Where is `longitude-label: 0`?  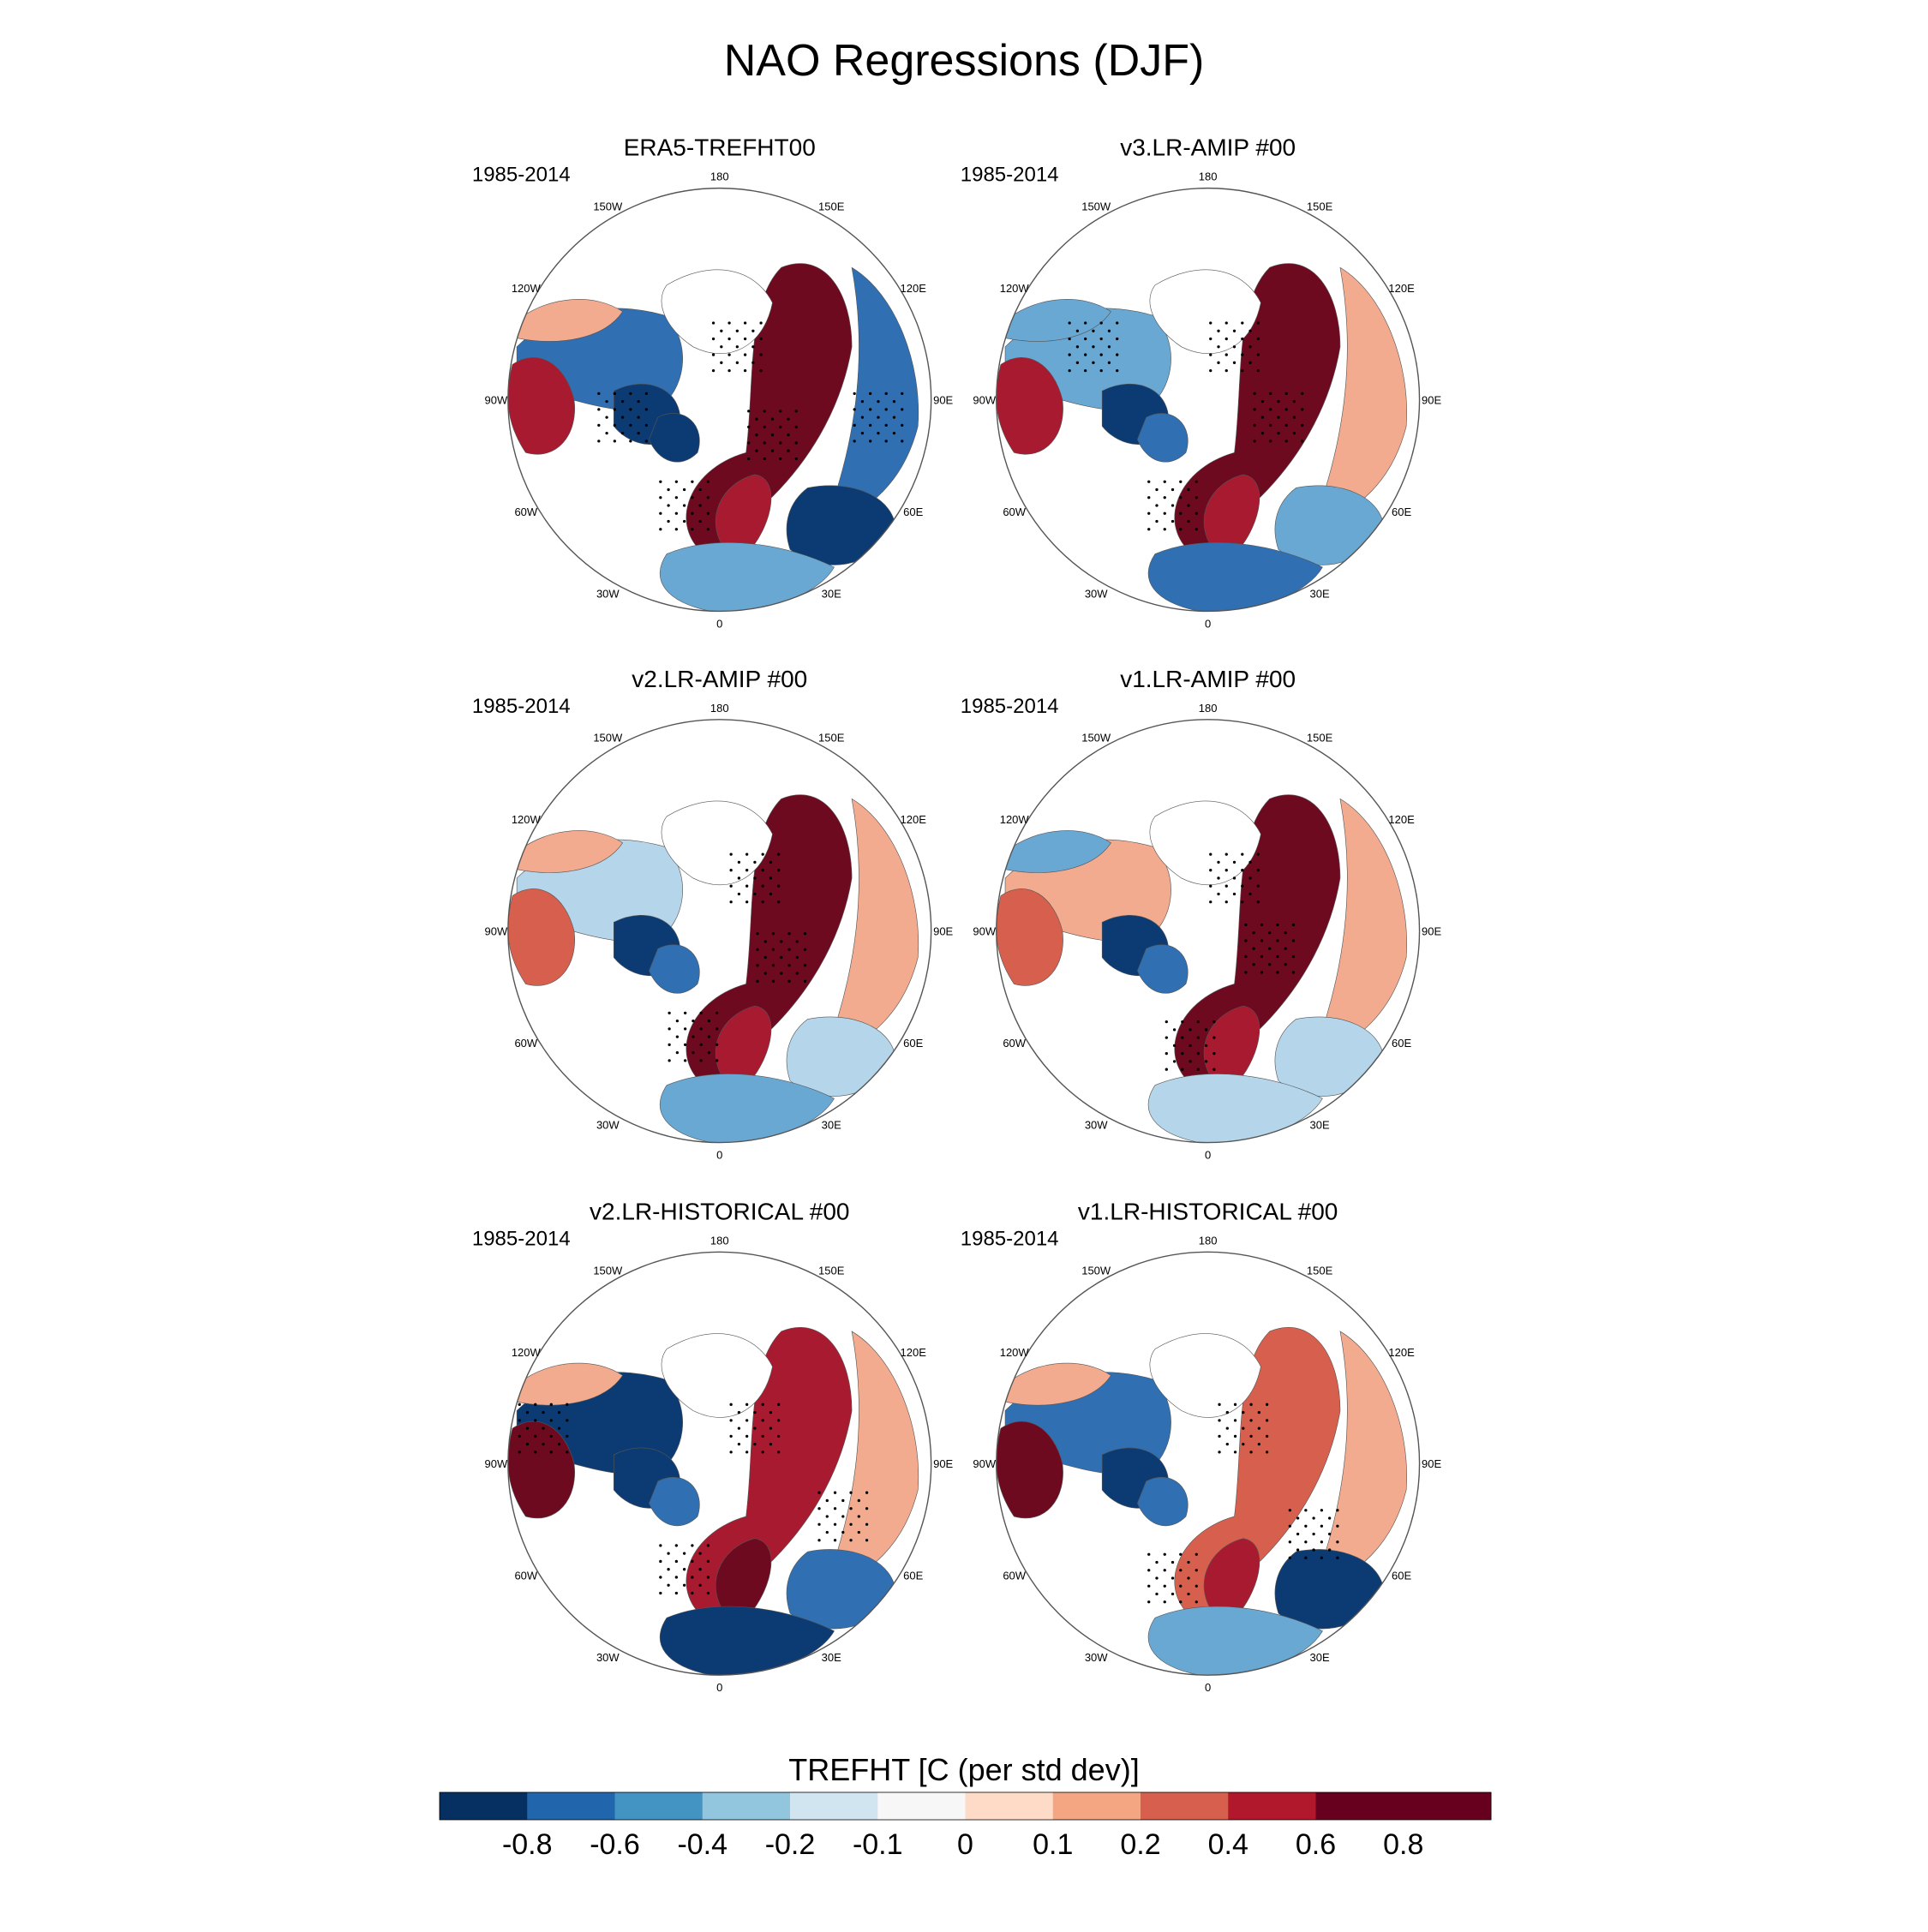 longitude-label: 0 is located at coordinates (1208, 1155).